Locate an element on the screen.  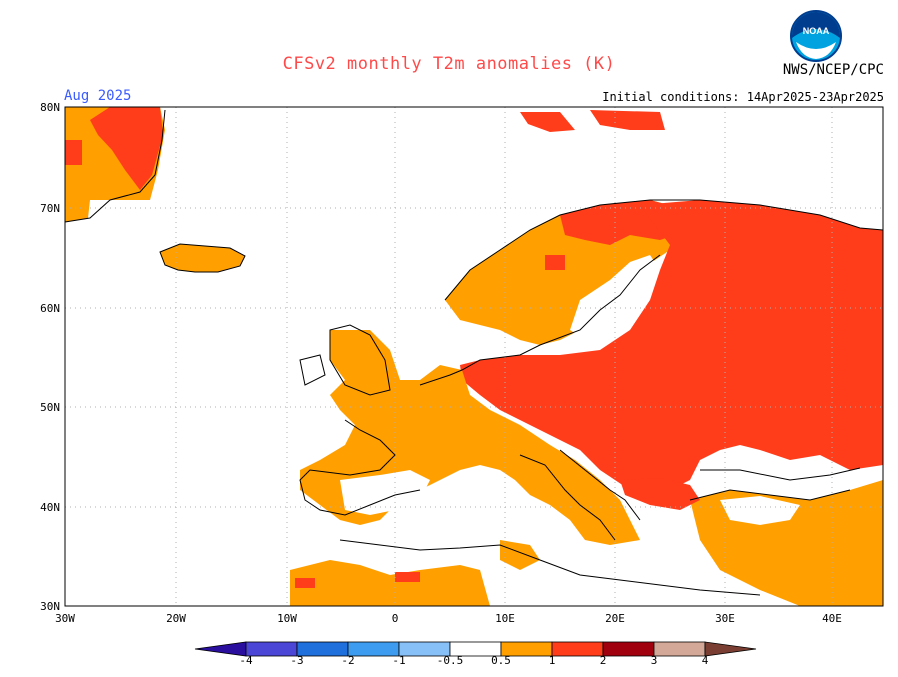
lon-label: 30E is located at coordinates (725, 618).